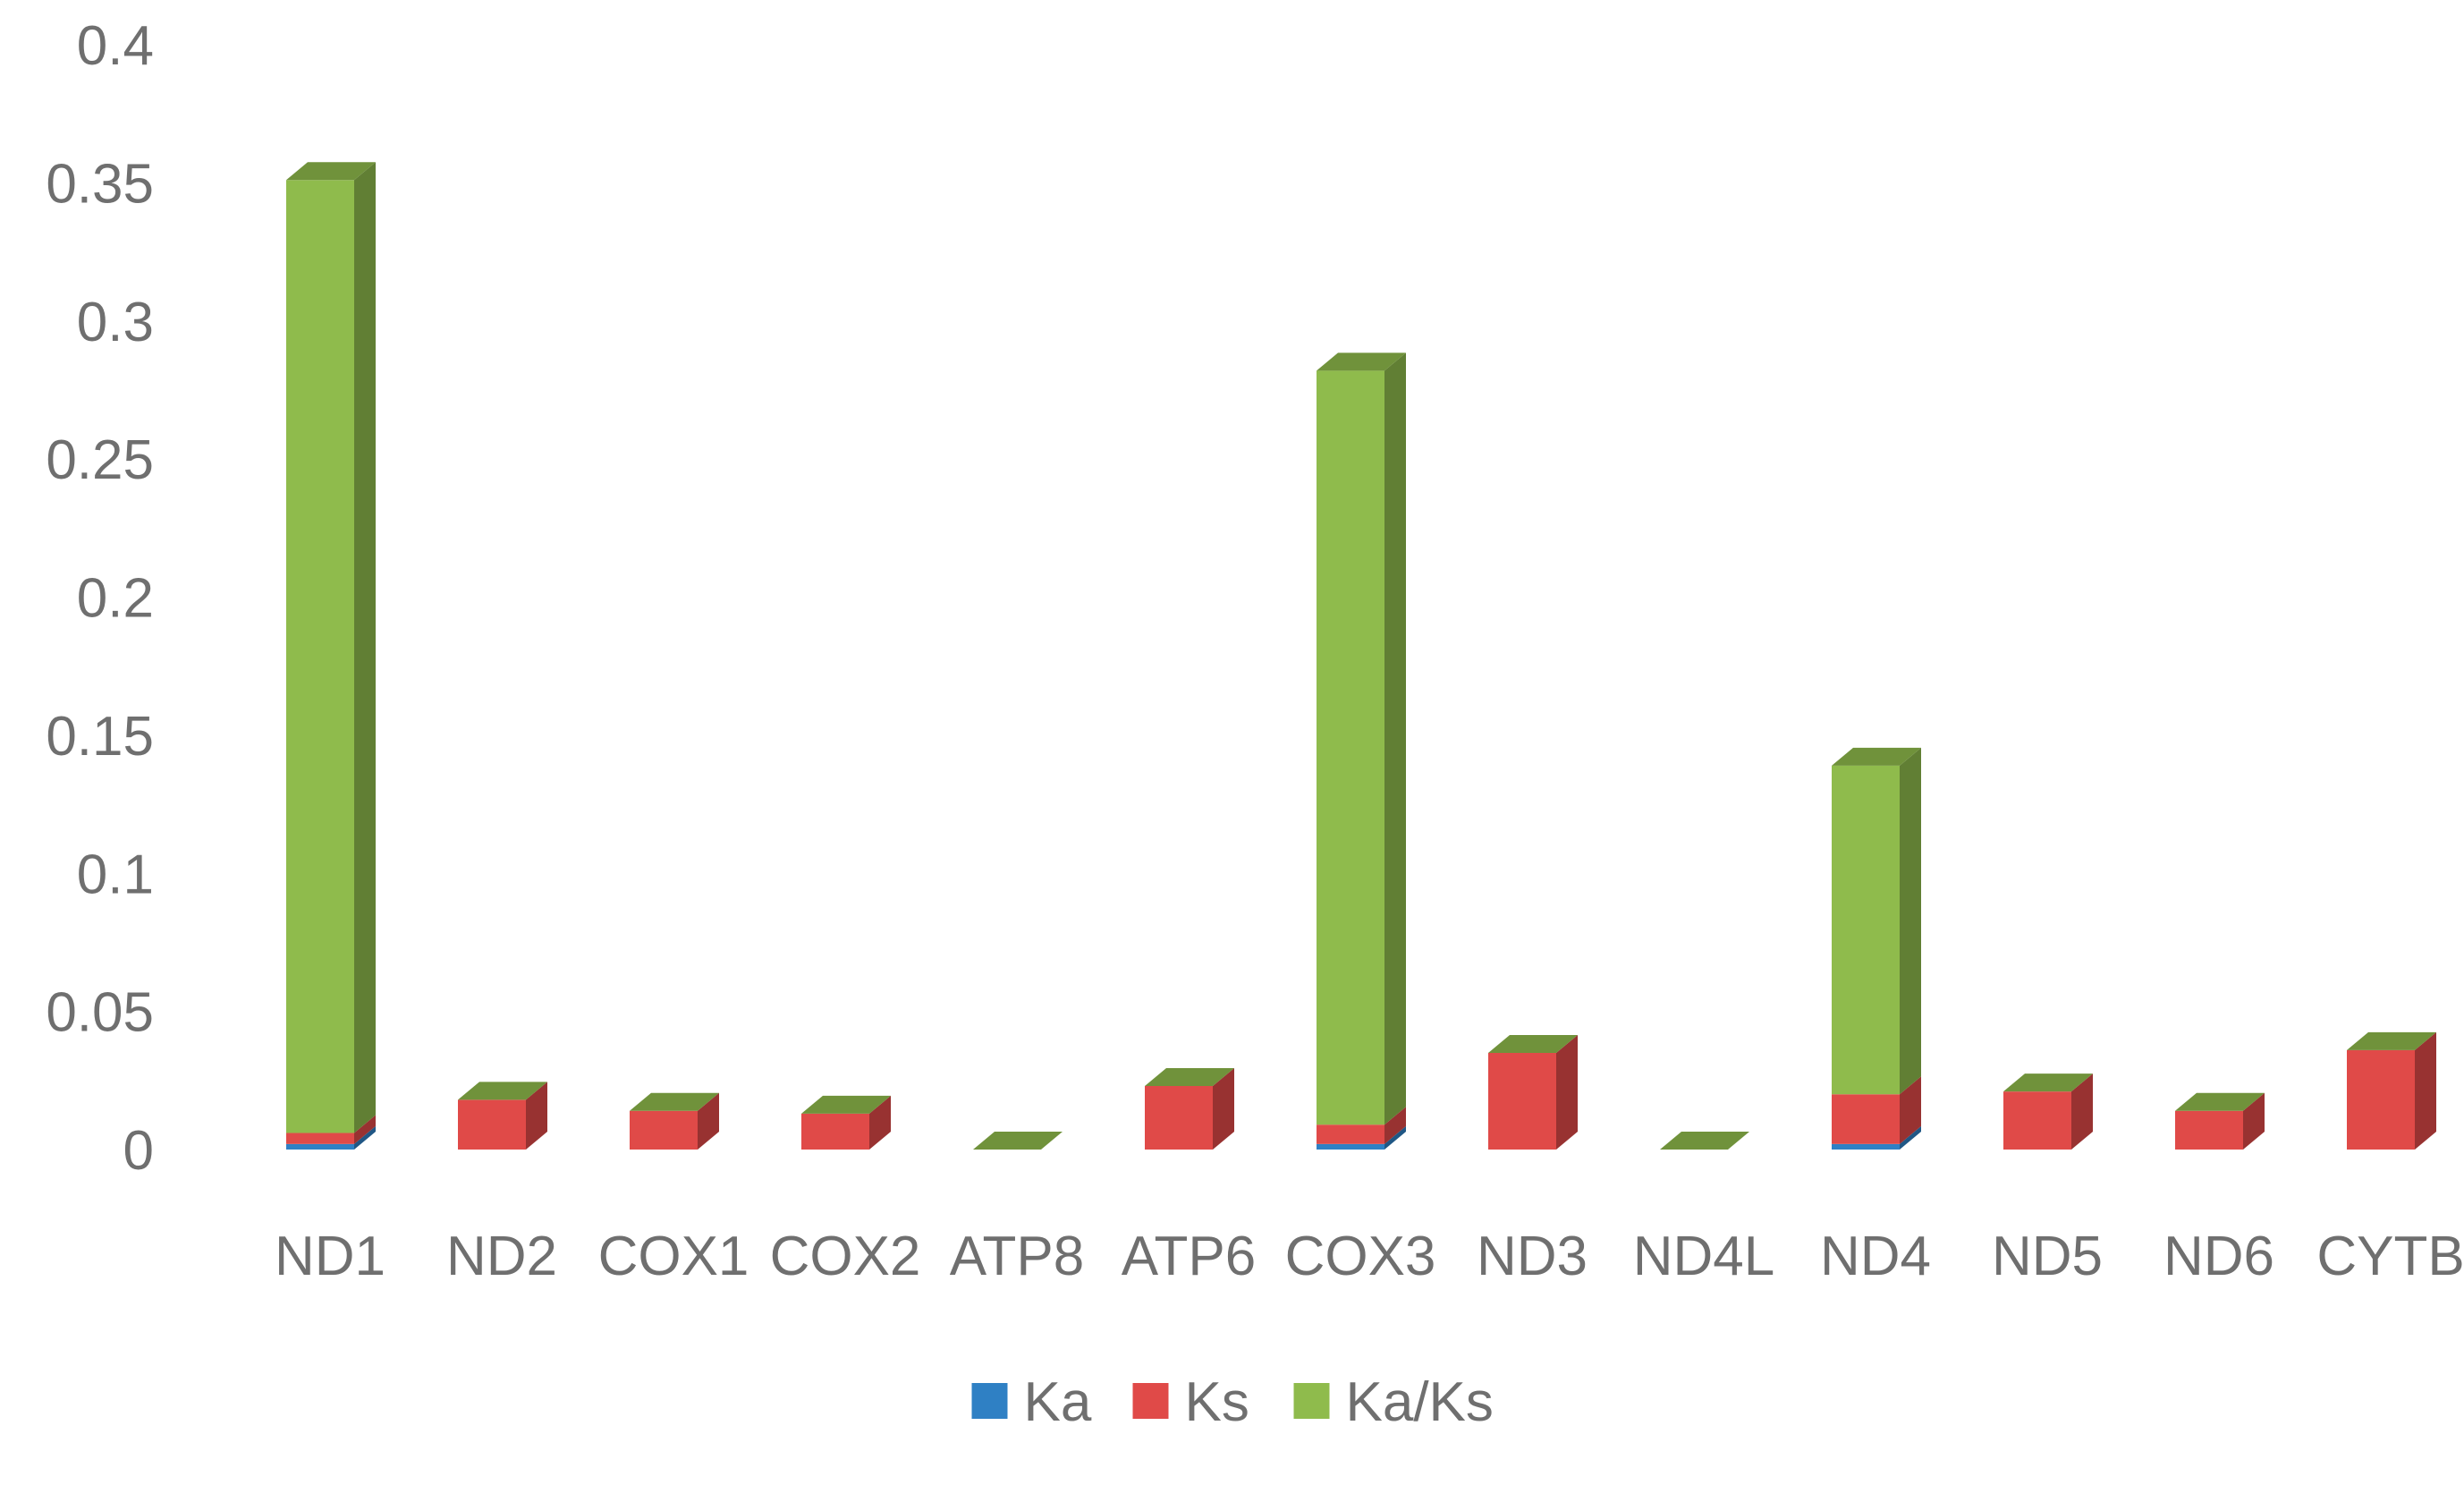  I want to click on x-tick-label-nd5: ND5, so click(2047, 1256).